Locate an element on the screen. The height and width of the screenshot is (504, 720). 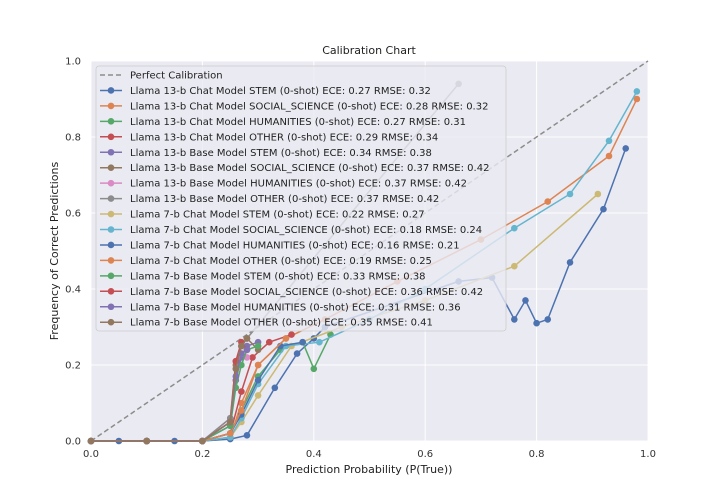
y-tick-label: 1.0 is located at coordinates (73, 62).